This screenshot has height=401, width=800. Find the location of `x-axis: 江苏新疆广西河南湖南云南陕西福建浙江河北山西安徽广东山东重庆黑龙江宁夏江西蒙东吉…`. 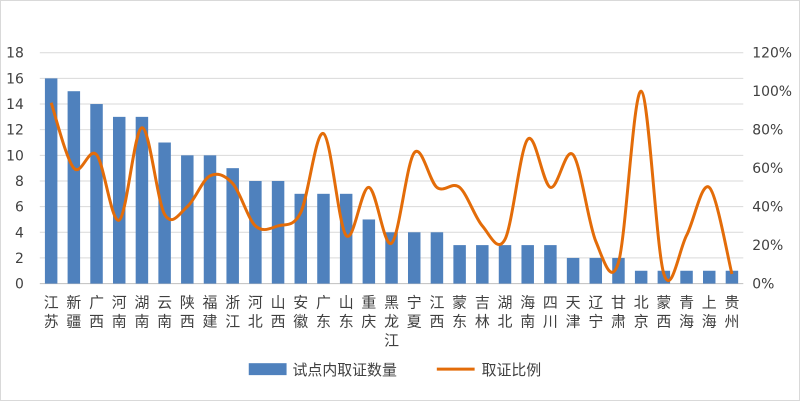

x-axis: 江苏新疆广西河南湖南云南陕西福建浙江河北山西安徽广东山东重庆黑龙江宁夏江西蒙东吉… is located at coordinates (392, 321).